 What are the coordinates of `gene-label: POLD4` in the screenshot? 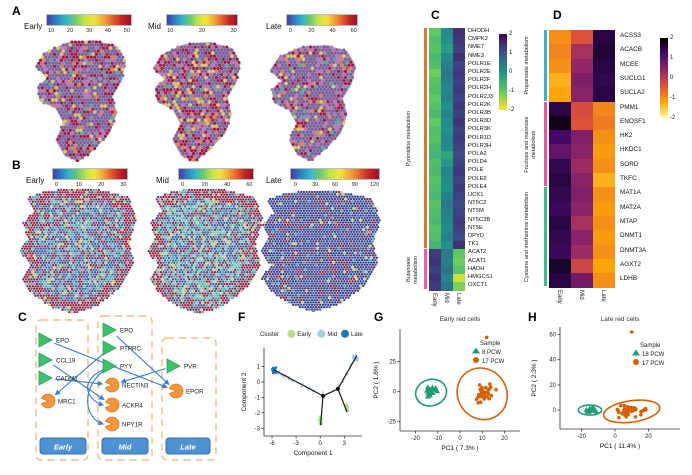 It's located at (478, 162).